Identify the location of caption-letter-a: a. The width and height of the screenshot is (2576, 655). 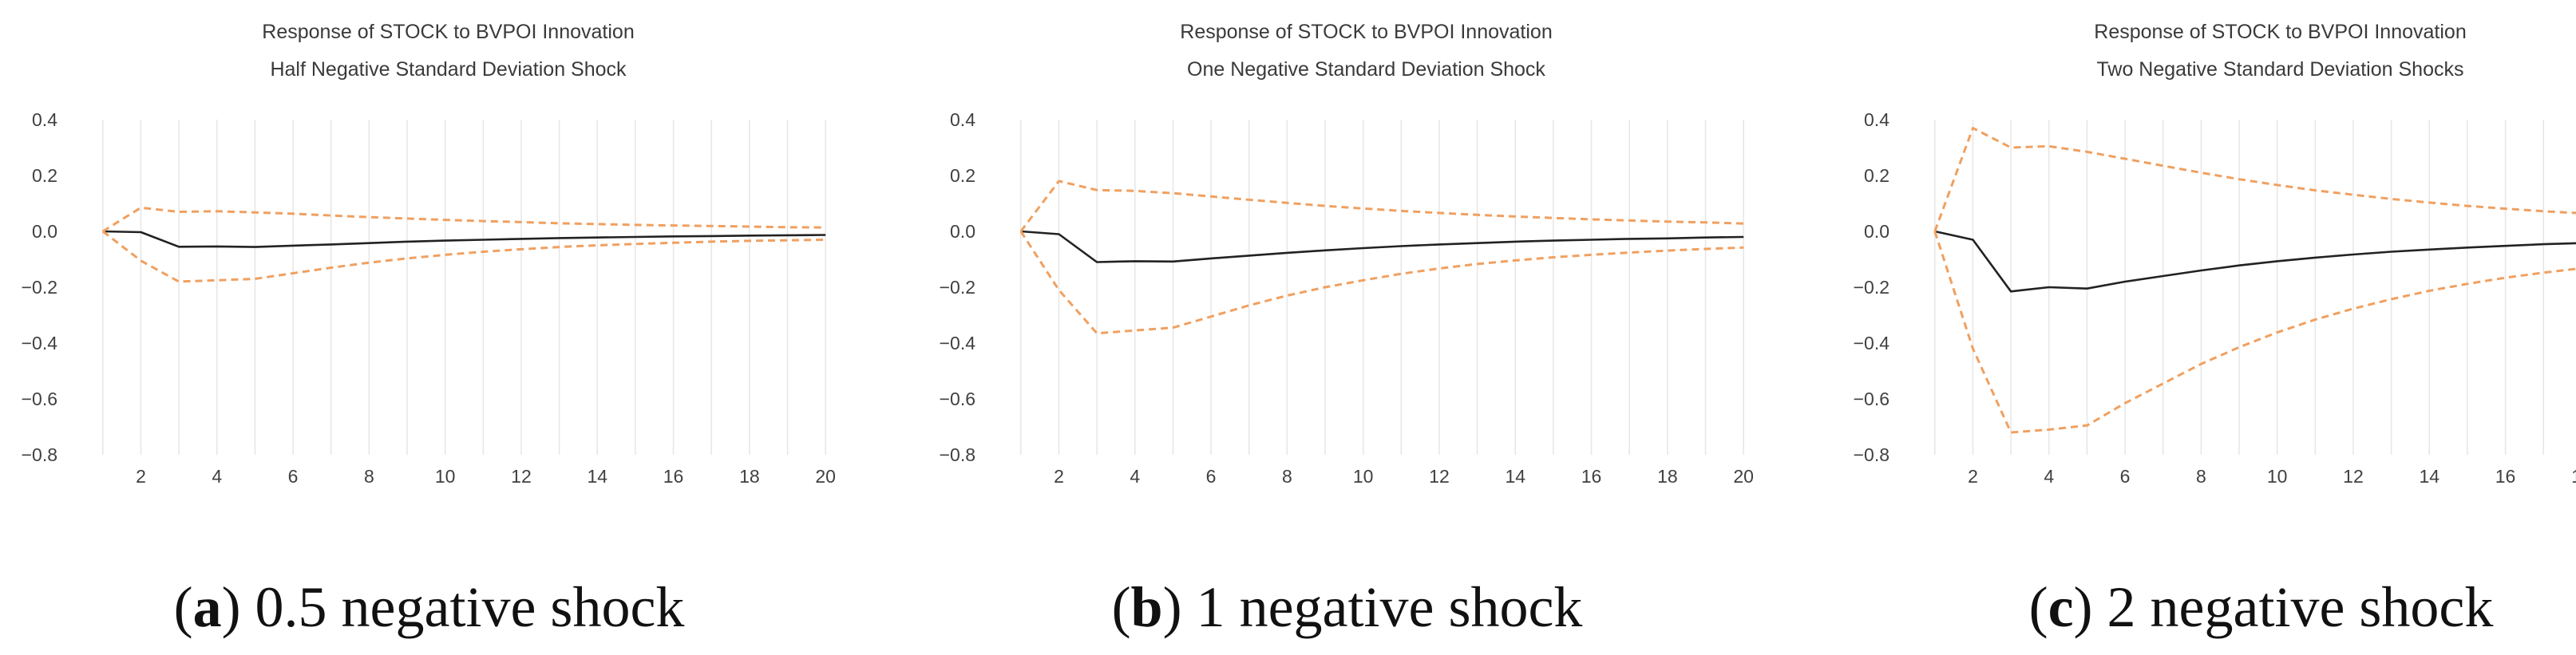
(207, 607).